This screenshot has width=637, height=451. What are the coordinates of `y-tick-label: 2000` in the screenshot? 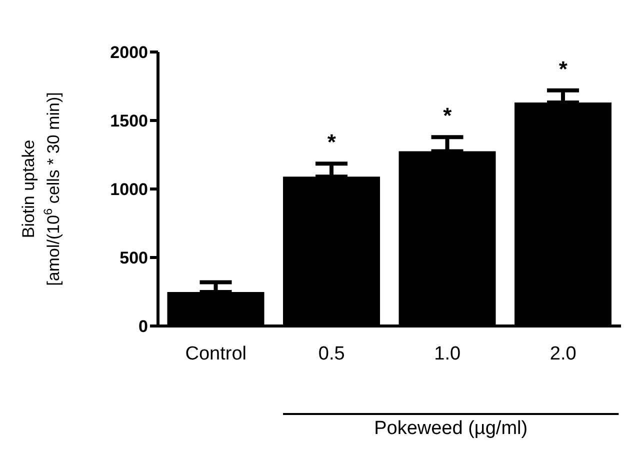 It's located at (129, 52).